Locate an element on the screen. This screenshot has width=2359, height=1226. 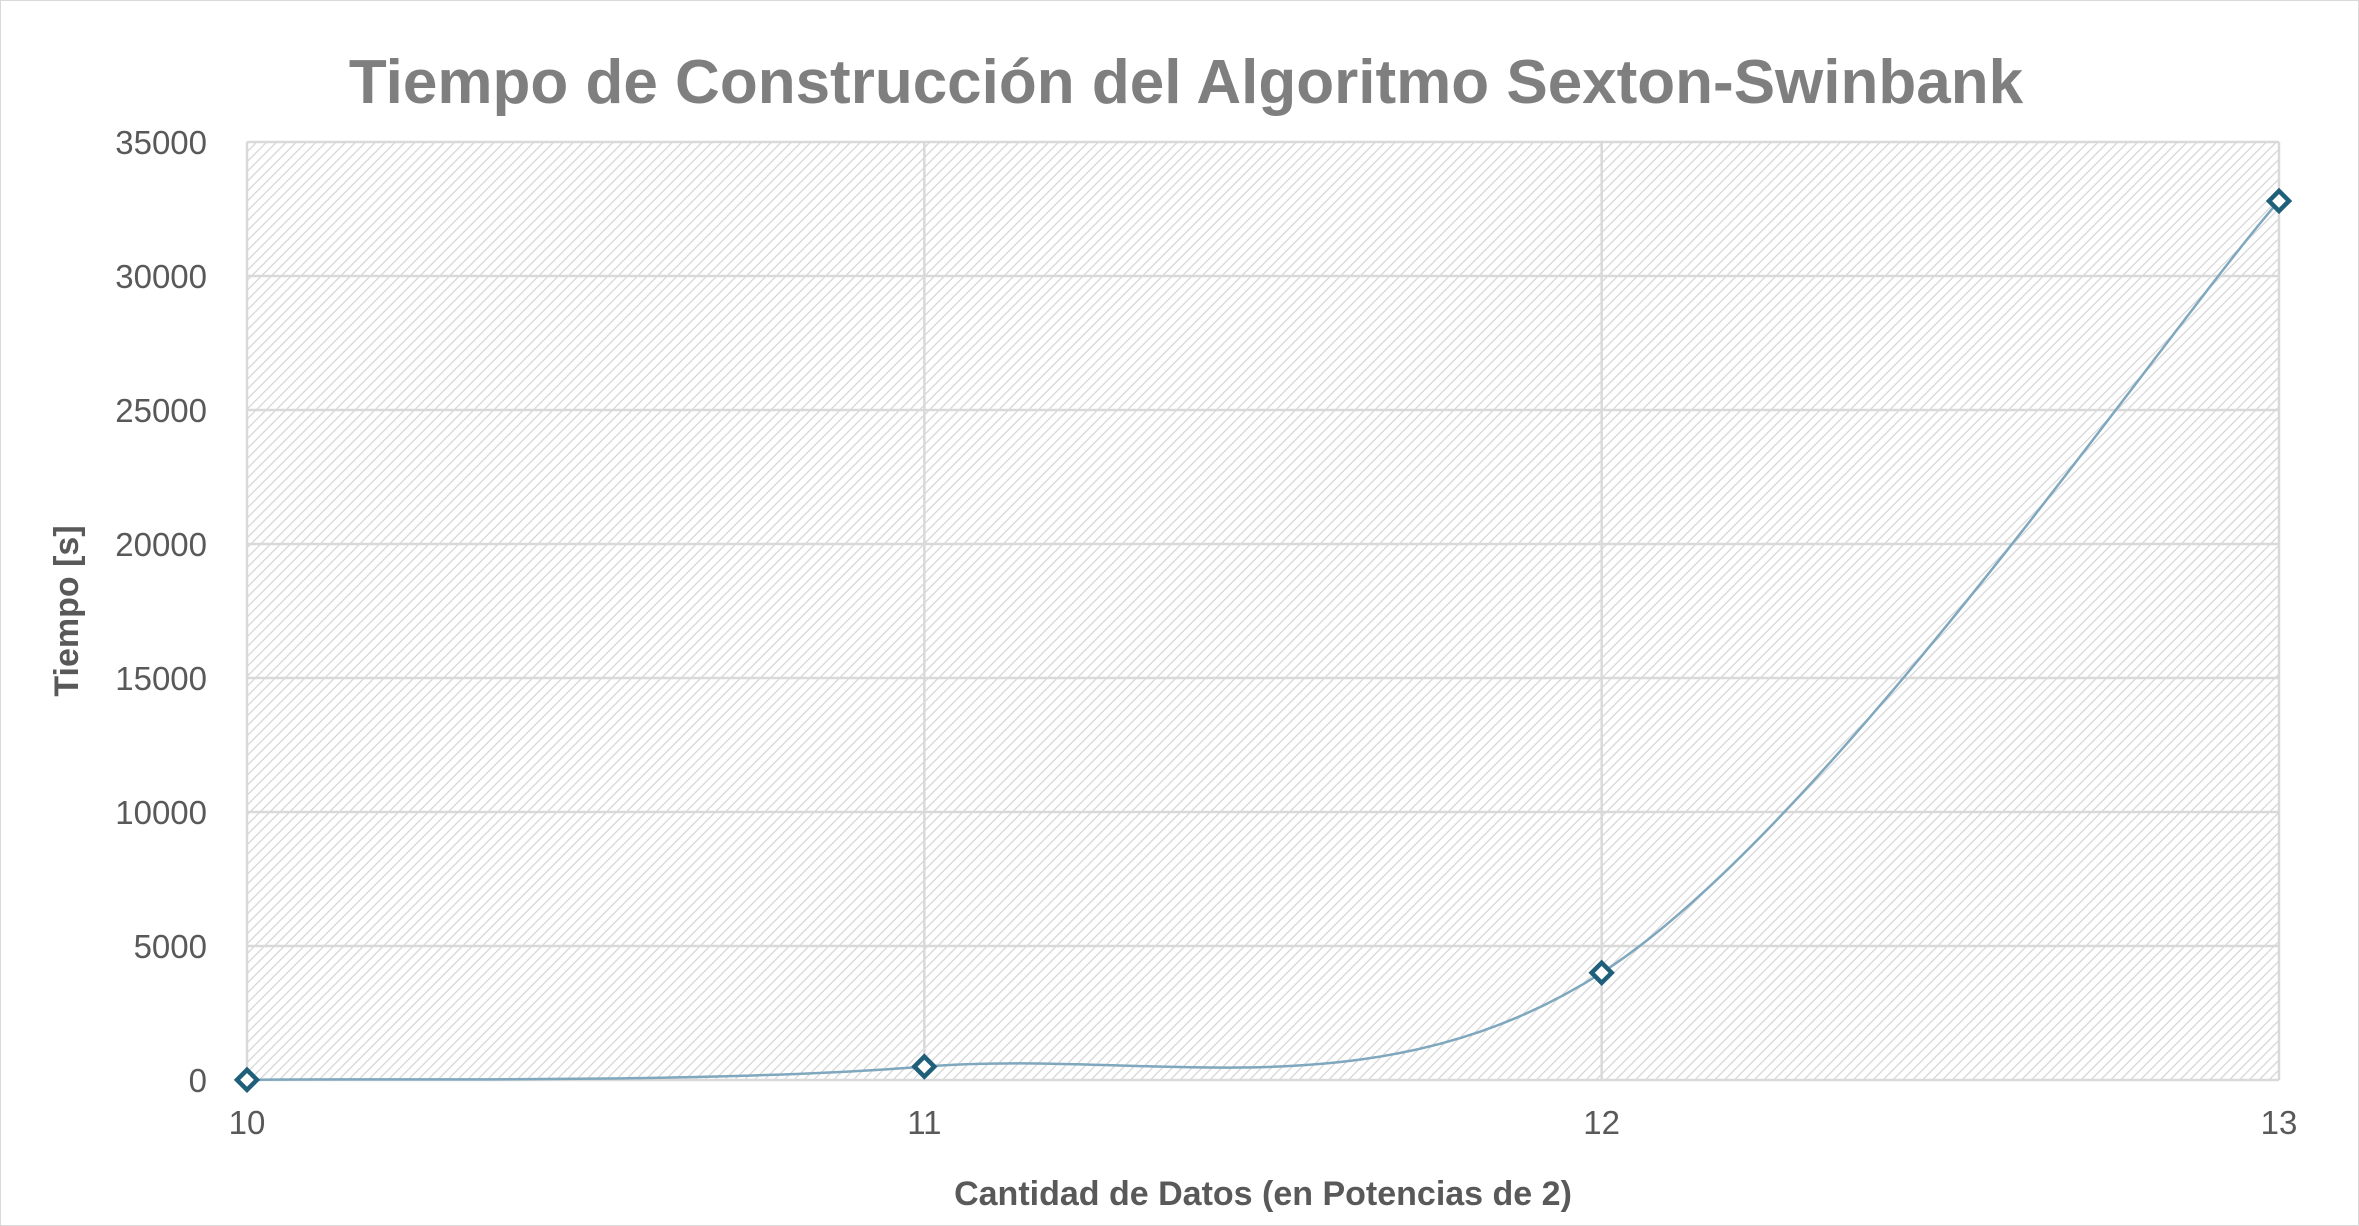
x-axis-ticks: 10 11 12 13 is located at coordinates (1263, 1122).